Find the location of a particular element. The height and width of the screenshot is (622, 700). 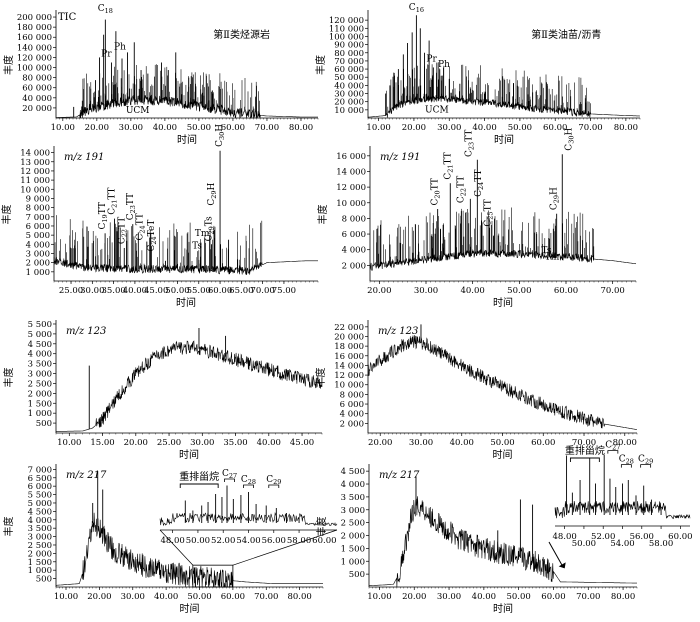

peak-label: Pr is located at coordinates (106, 54).